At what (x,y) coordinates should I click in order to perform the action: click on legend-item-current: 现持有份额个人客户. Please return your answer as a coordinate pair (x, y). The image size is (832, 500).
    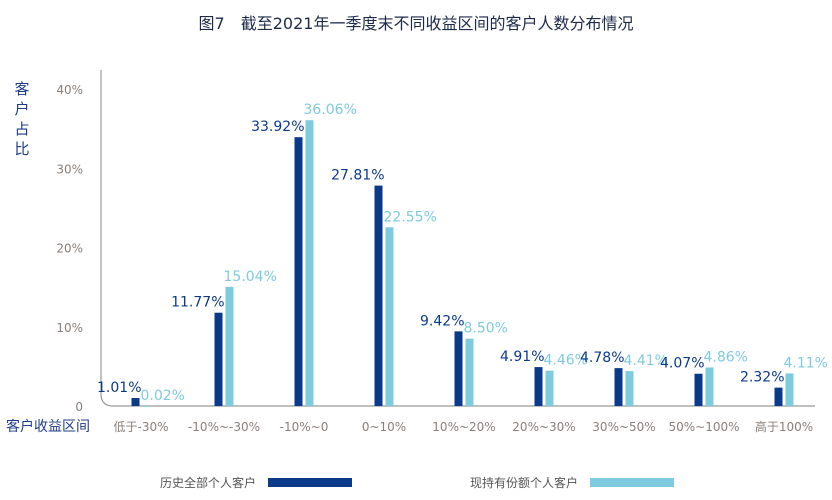
    Looking at the image, I should click on (572, 482).